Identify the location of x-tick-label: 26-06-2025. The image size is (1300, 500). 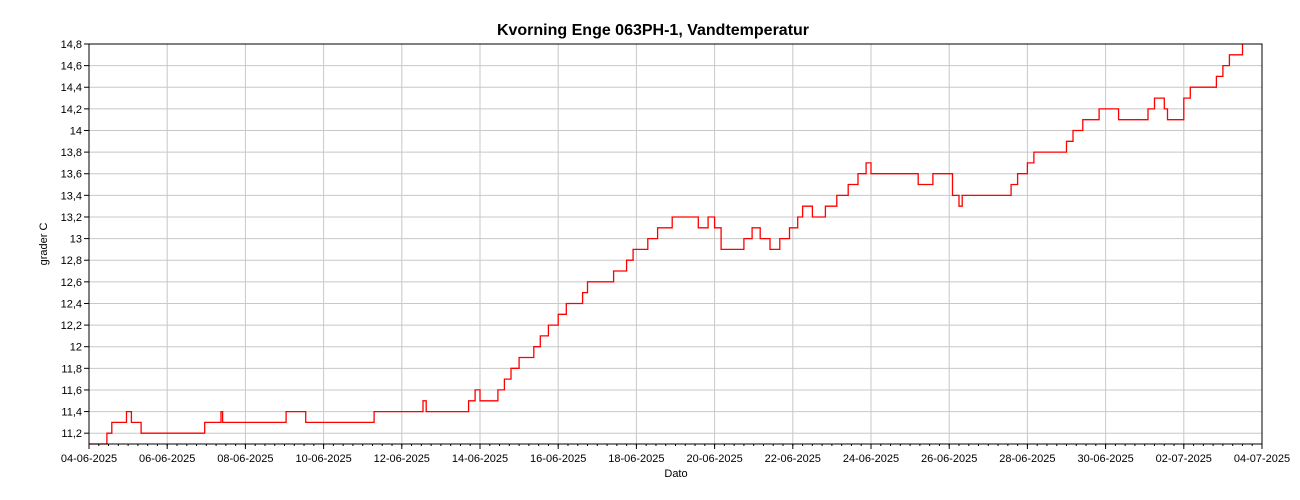
(949, 459).